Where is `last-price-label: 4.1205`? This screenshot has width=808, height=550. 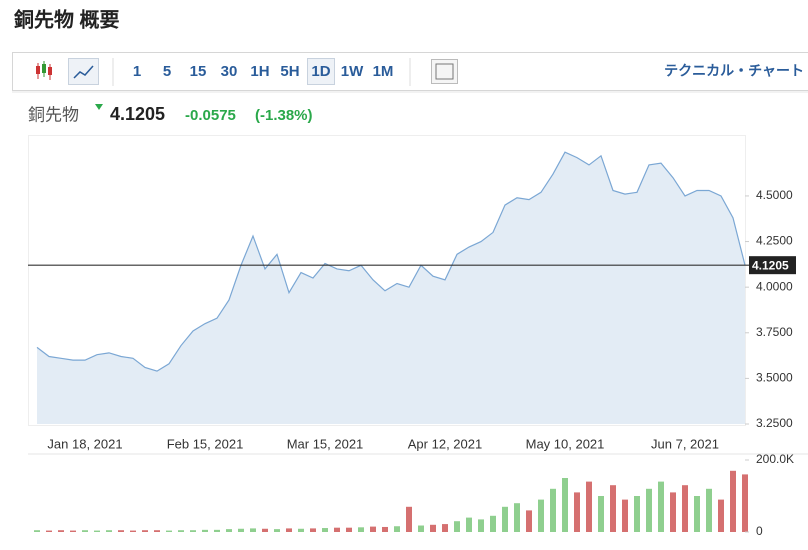 last-price-label: 4.1205 is located at coordinates (770, 265).